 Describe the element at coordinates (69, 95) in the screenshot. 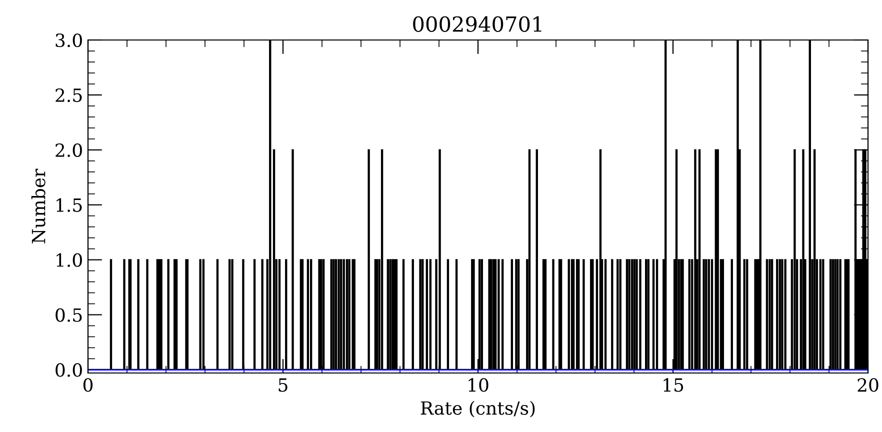

I see `y-tick-label: 2.5` at that location.